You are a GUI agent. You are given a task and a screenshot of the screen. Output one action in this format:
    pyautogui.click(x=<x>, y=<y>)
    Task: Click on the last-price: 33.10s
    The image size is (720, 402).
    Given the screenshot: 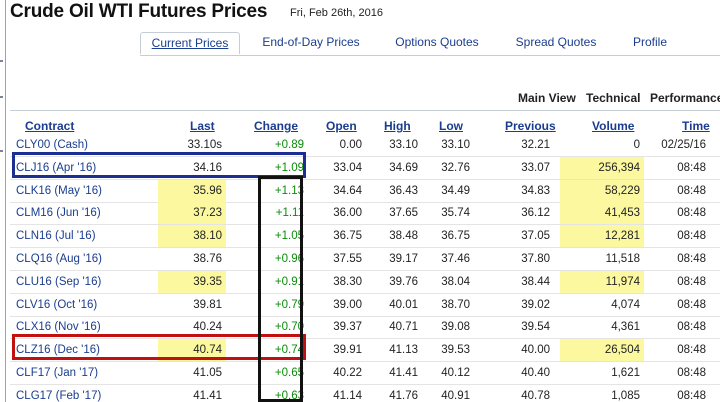 What is the action you would take?
    pyautogui.click(x=204, y=145)
    